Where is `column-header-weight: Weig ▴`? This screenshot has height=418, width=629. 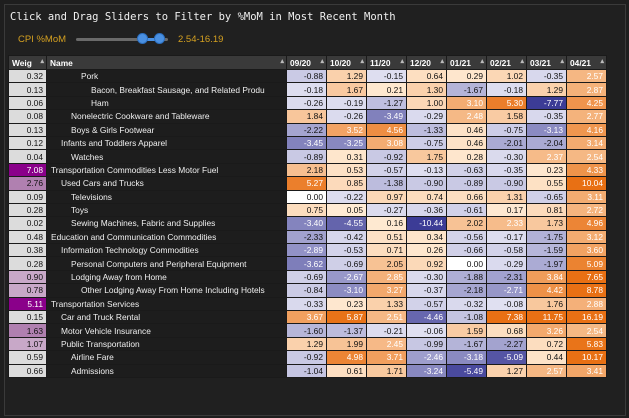
column-header-weight: Weig ▴ is located at coordinates (27, 62).